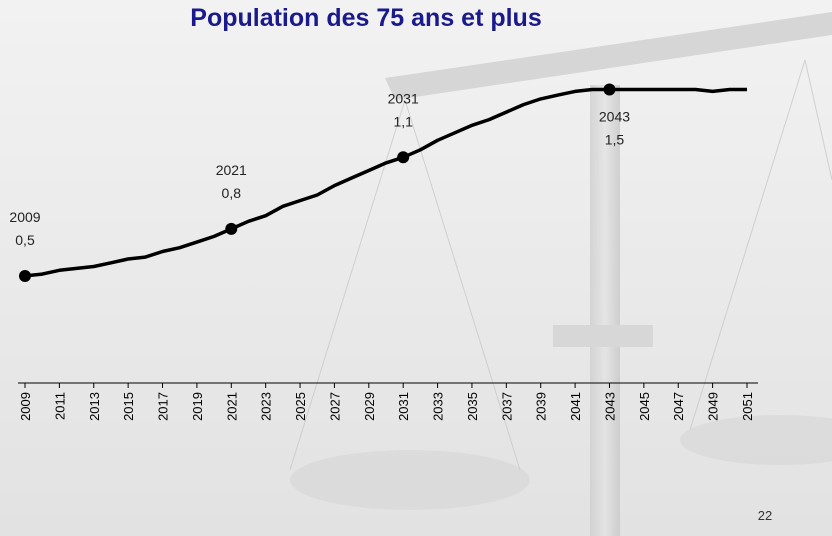  Describe the element at coordinates (197, 406) in the screenshot. I see `x-tick-label: 2019` at that location.